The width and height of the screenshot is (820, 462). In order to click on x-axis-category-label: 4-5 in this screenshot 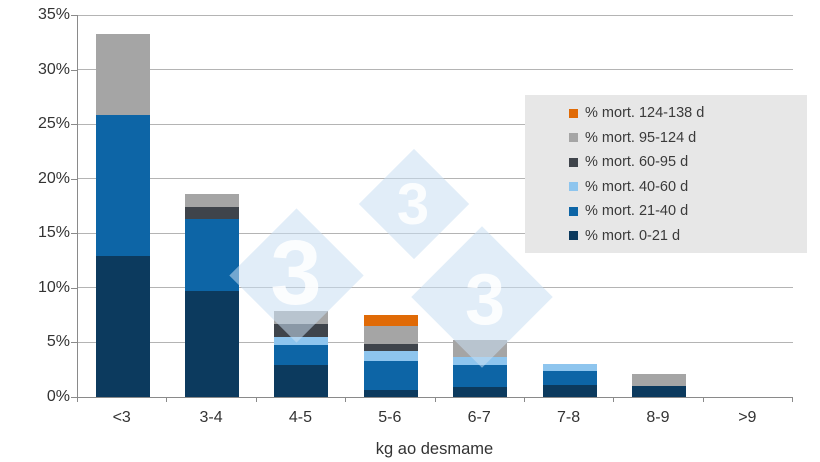, I will do `click(300, 417)`.